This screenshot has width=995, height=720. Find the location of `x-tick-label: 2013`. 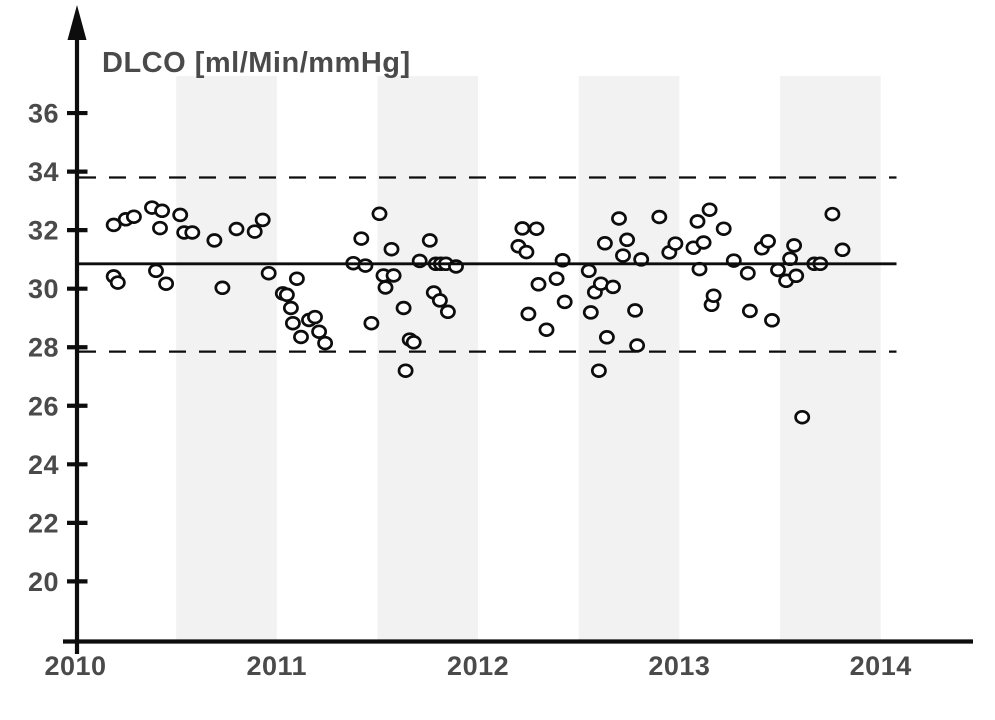

x-tick-label: 2013 is located at coordinates (679, 666).